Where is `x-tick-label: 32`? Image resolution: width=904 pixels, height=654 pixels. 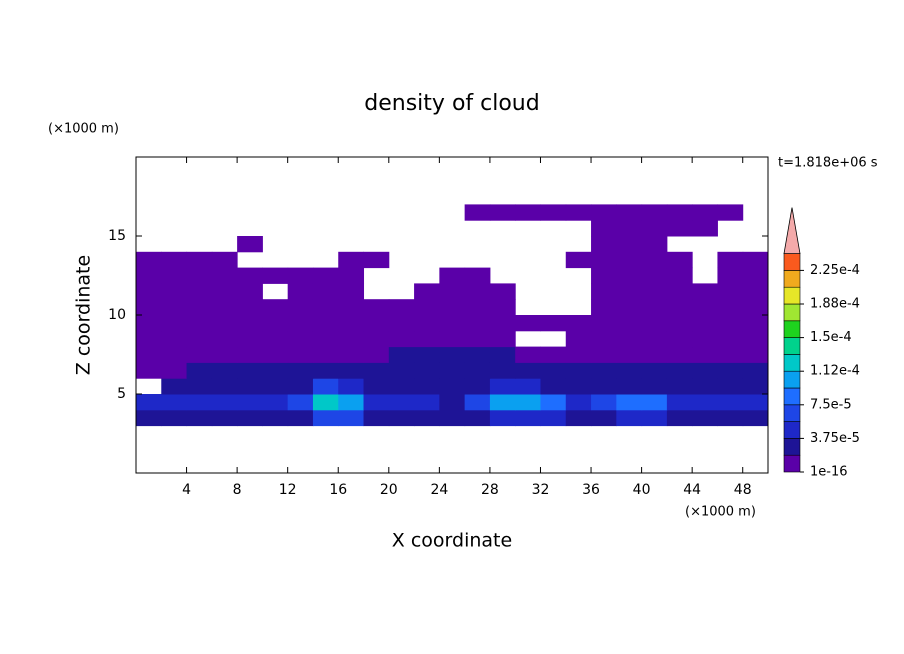 x-tick-label: 32 is located at coordinates (541, 490).